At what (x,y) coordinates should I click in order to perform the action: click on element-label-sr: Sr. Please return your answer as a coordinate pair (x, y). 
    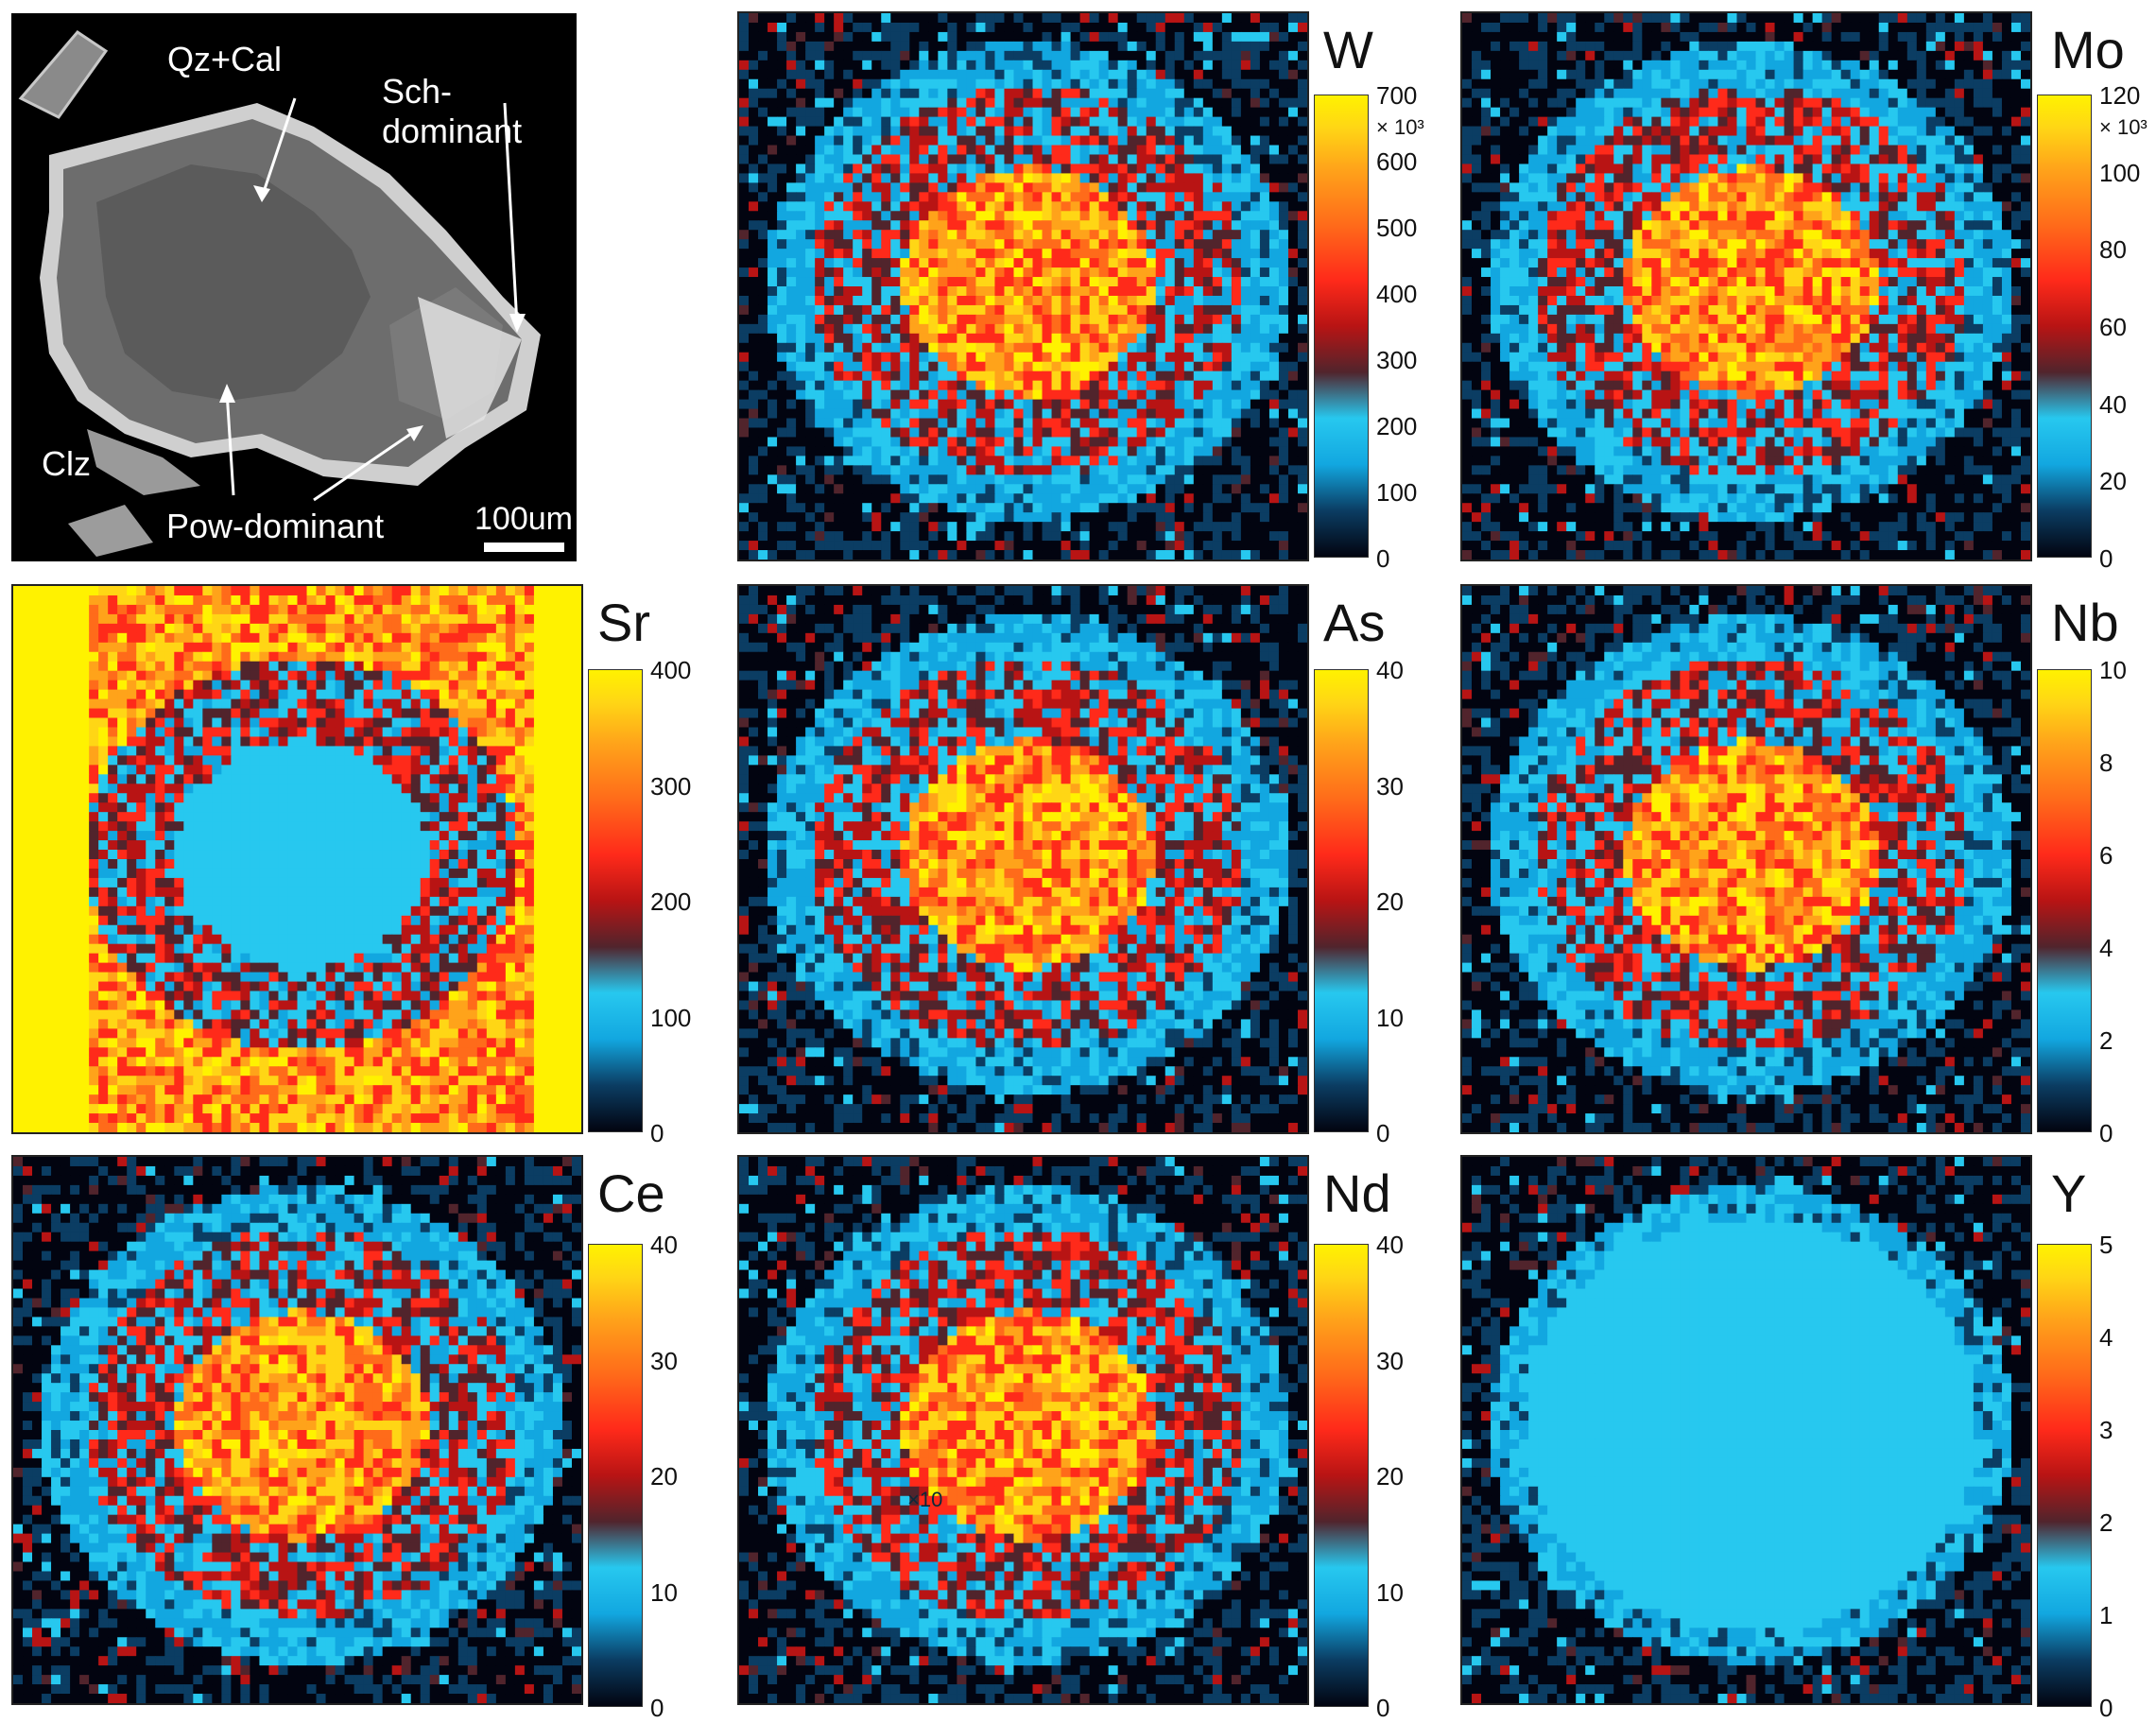
    Looking at the image, I should click on (623, 622).